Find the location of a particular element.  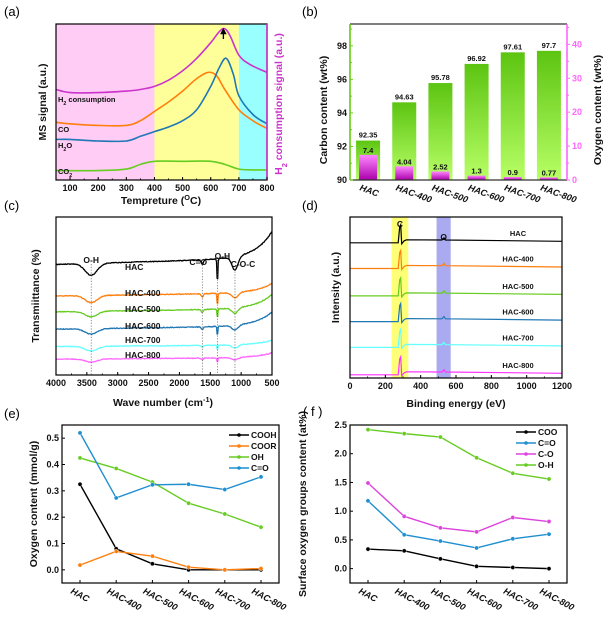

plot-frame-c is located at coordinates (164, 296).